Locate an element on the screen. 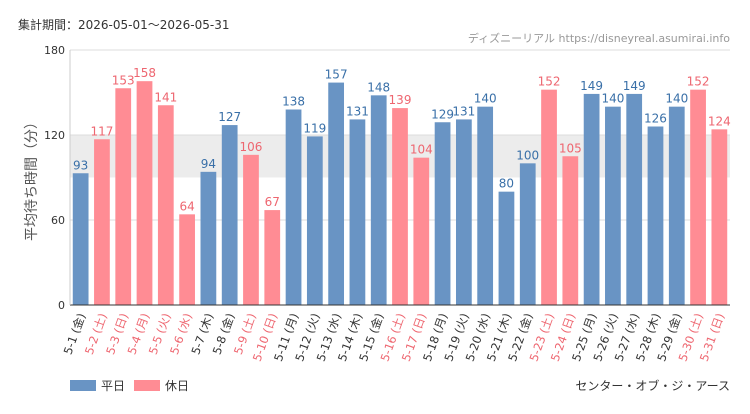 The image size is (750, 414). y-tick-label: 60 is located at coordinates (58, 220).